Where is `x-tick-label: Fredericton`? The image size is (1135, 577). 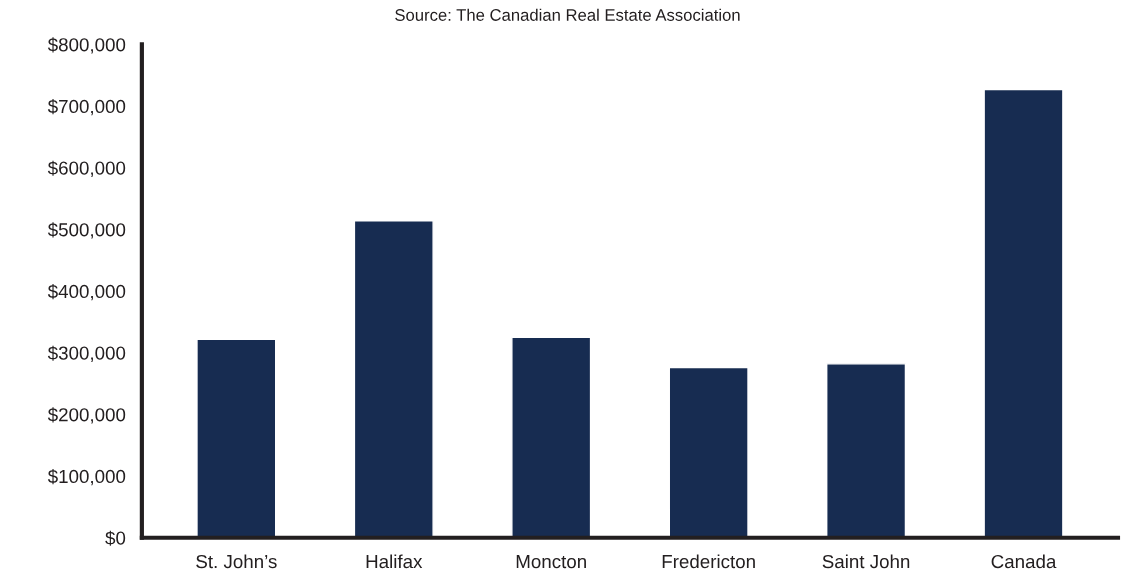
x-tick-label: Fredericton is located at coordinates (708, 561).